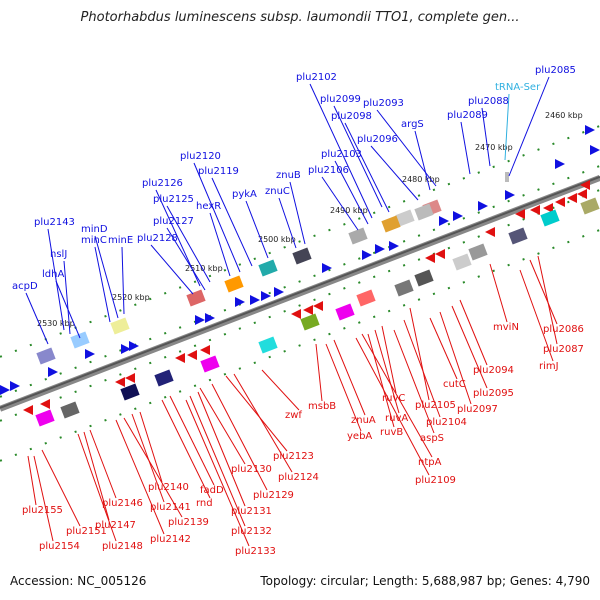 This screenshot has width=600, height=600. I want to click on upper-gene-label: plu2085, so click(555, 70).